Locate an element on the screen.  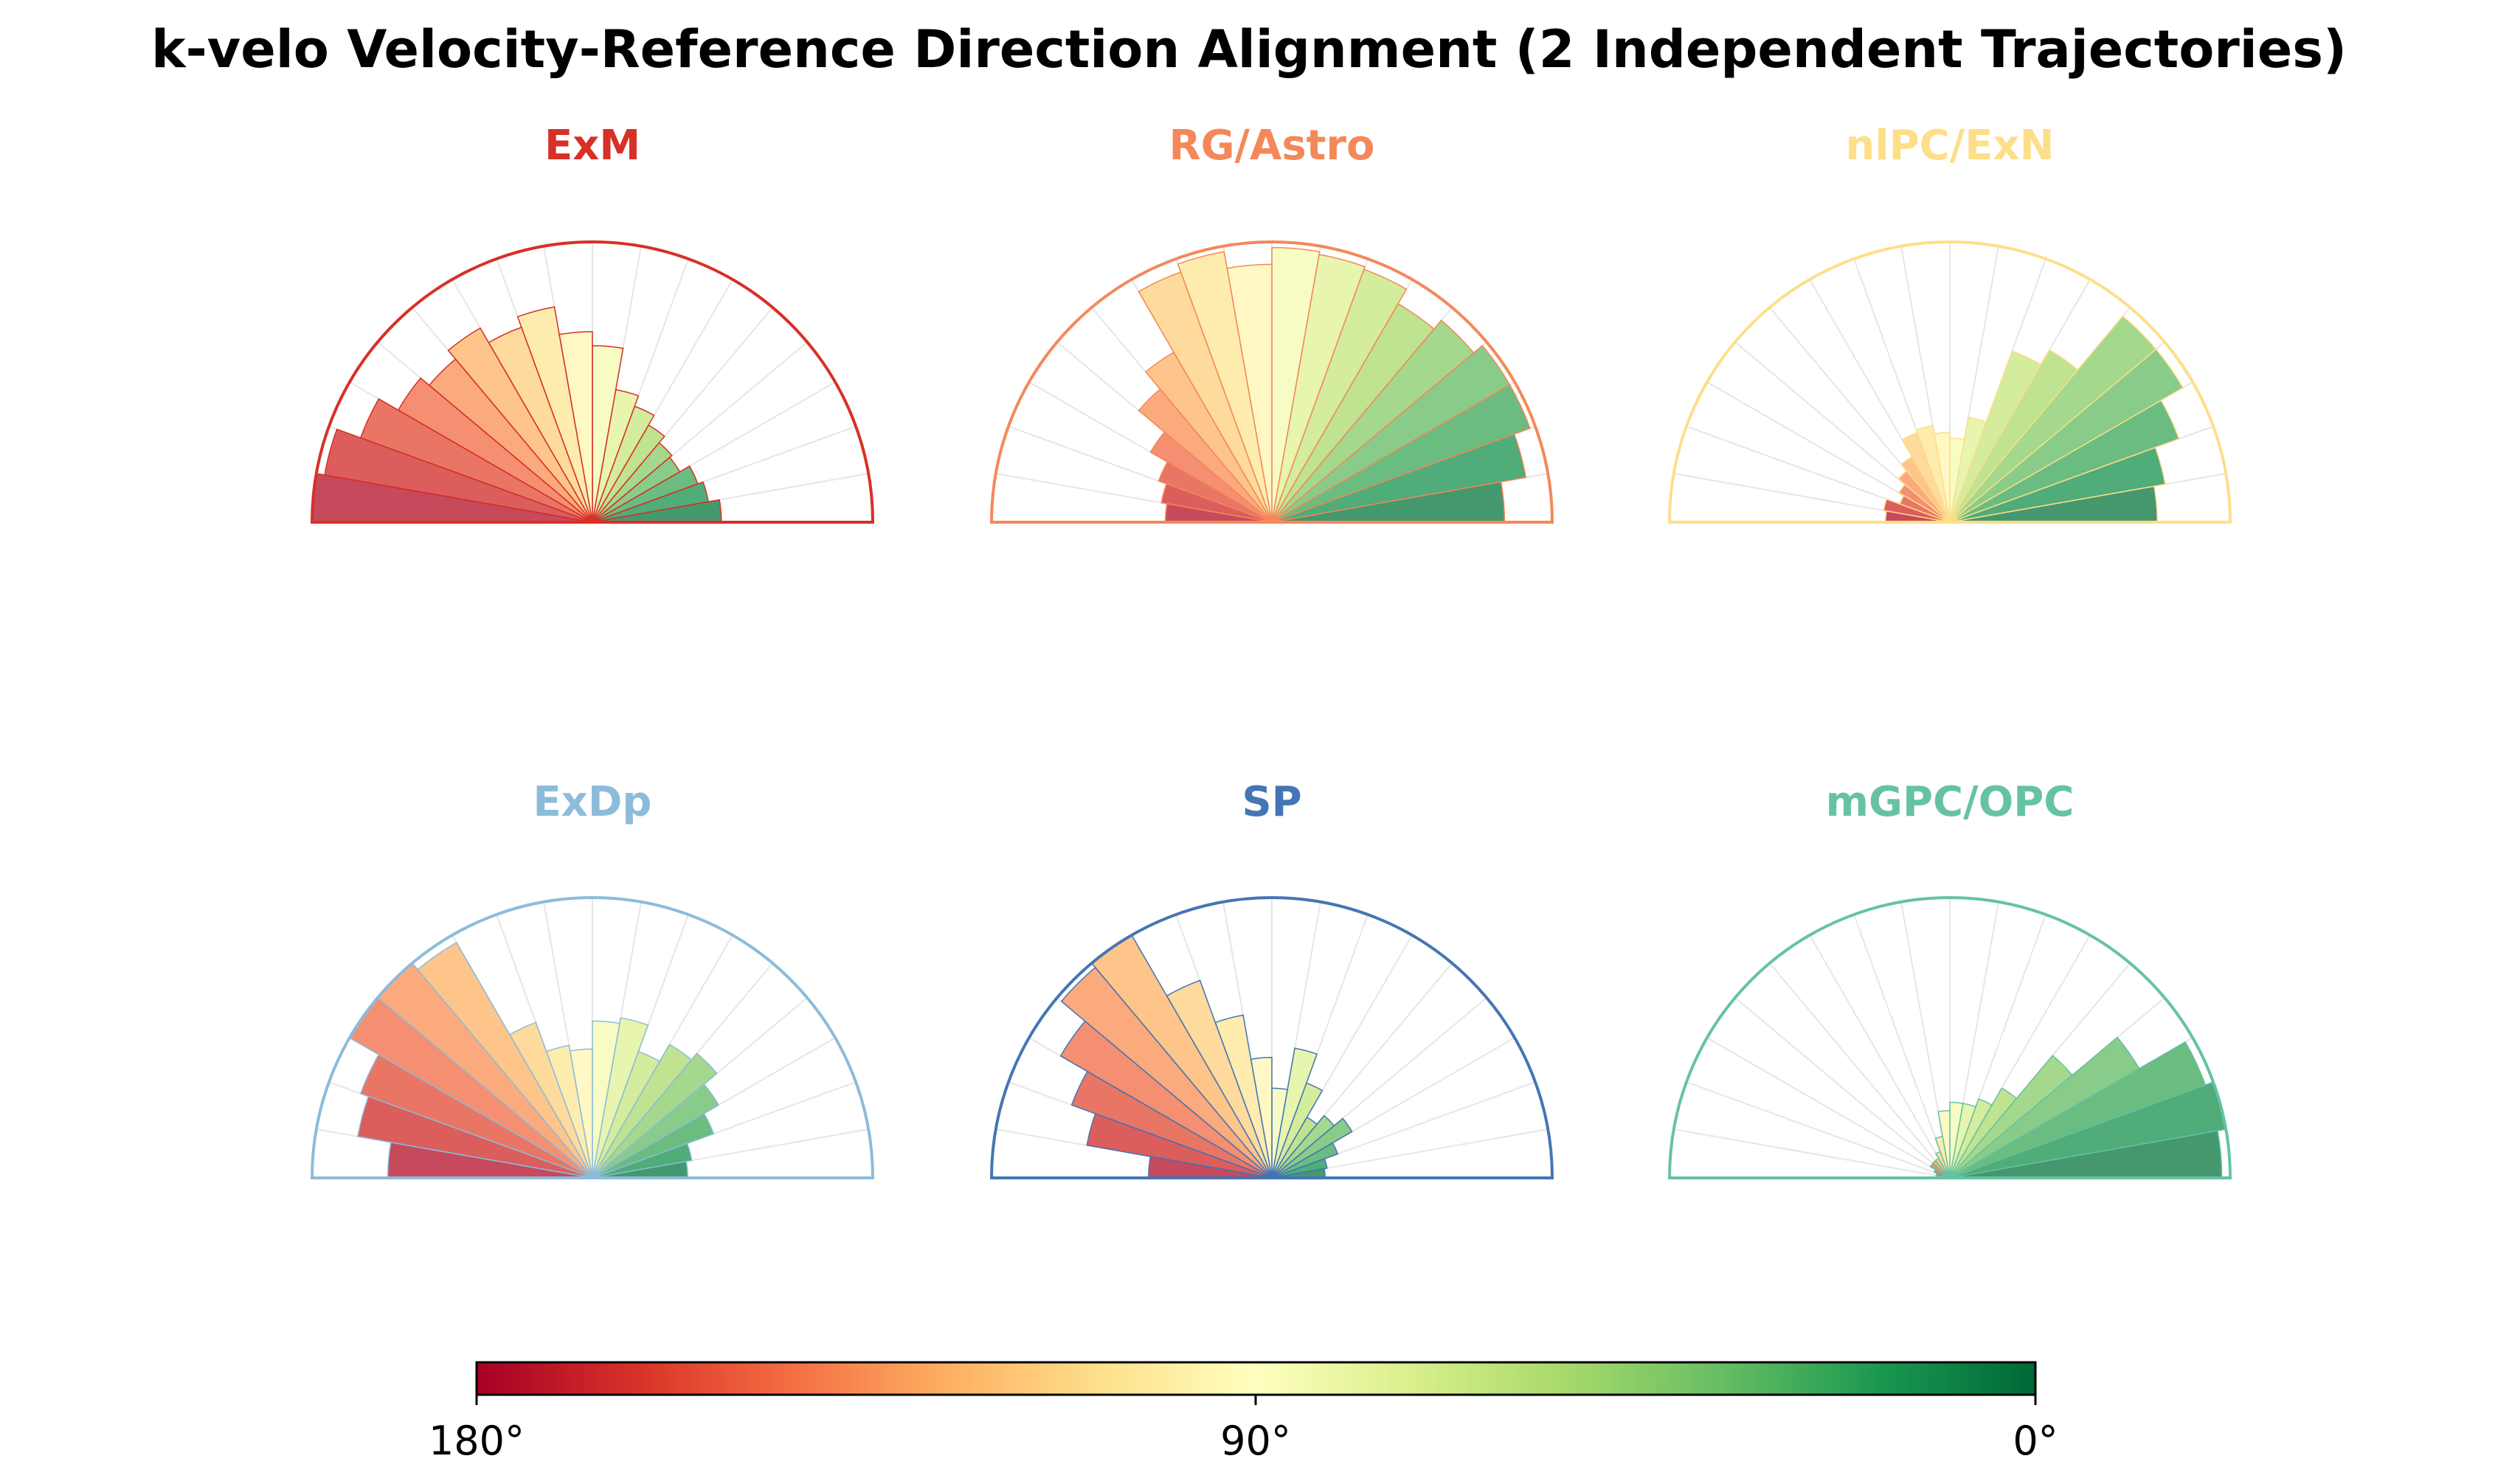
colorbar: 180° 90° 0° is located at coordinates (1243, 1412).